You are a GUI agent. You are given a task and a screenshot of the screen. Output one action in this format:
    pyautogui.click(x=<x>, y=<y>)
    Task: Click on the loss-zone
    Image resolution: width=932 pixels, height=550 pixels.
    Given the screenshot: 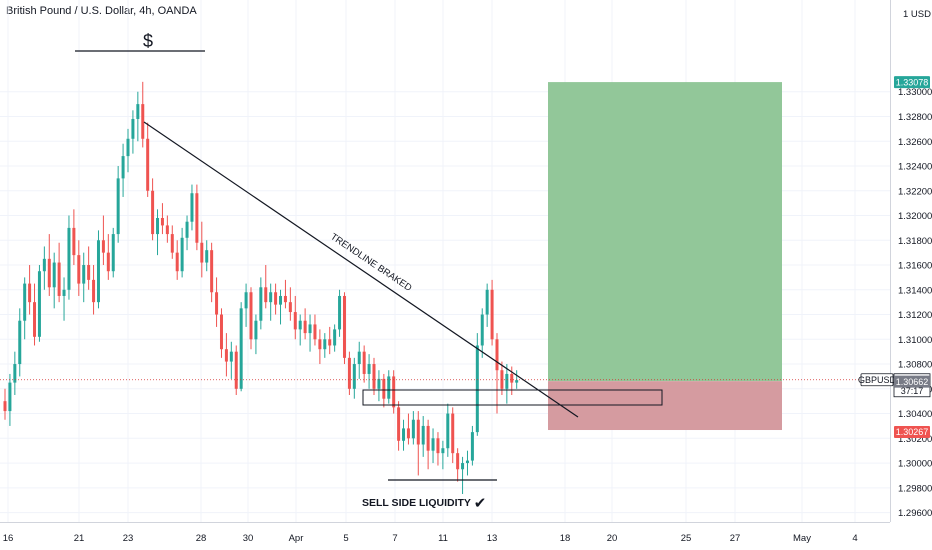 What is the action you would take?
    pyautogui.click(x=665, y=406)
    